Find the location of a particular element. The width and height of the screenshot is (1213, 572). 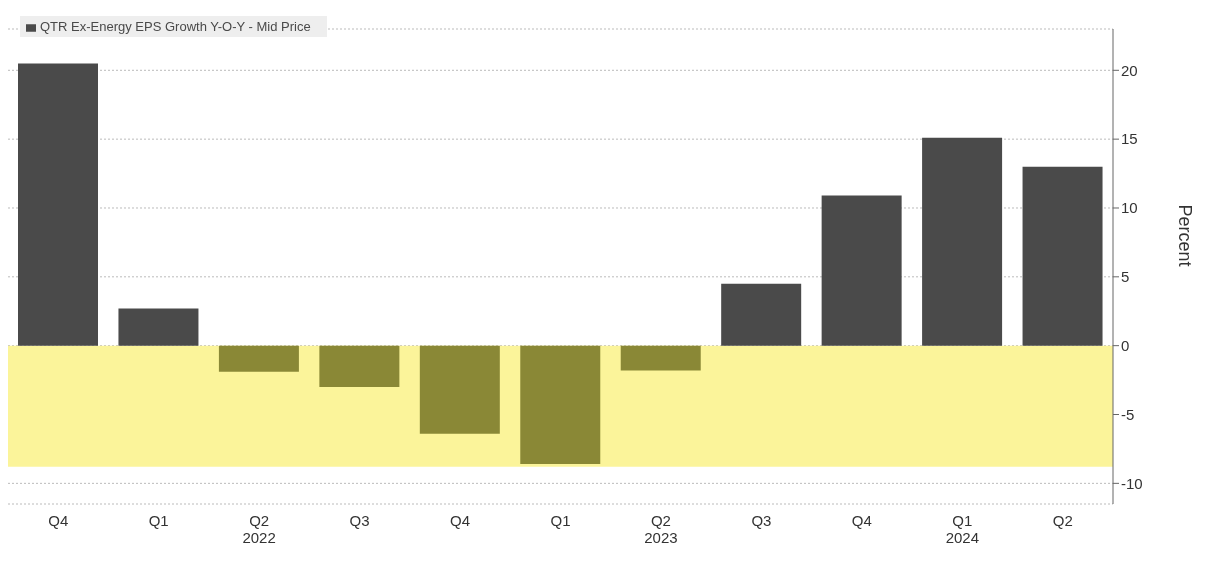

x-tick-label: Q2 2022 is located at coordinates (259, 529).